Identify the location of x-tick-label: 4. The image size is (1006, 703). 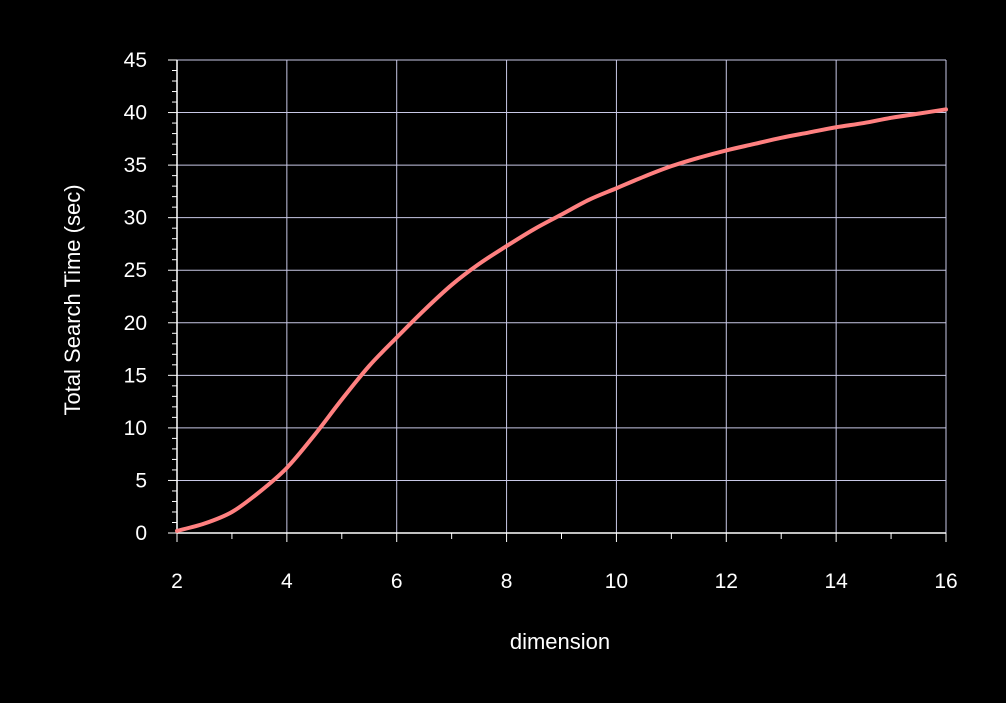
(287, 581).